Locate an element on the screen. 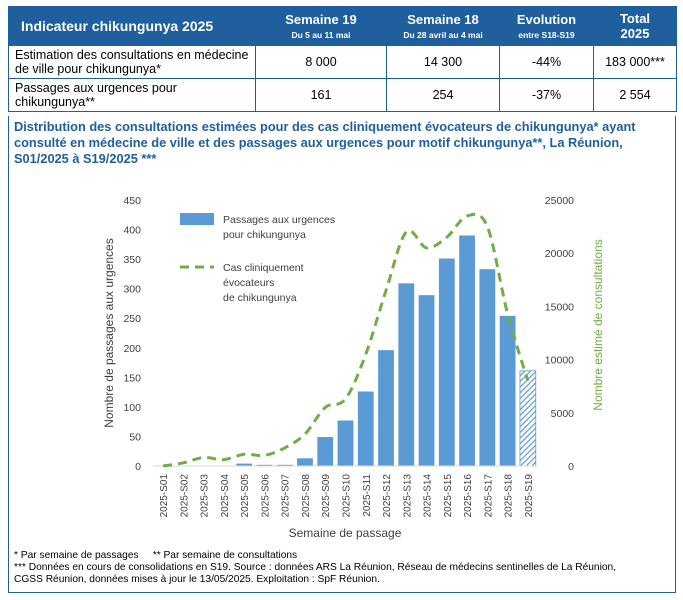  y-tick-label: 0 is located at coordinates (138, 467).